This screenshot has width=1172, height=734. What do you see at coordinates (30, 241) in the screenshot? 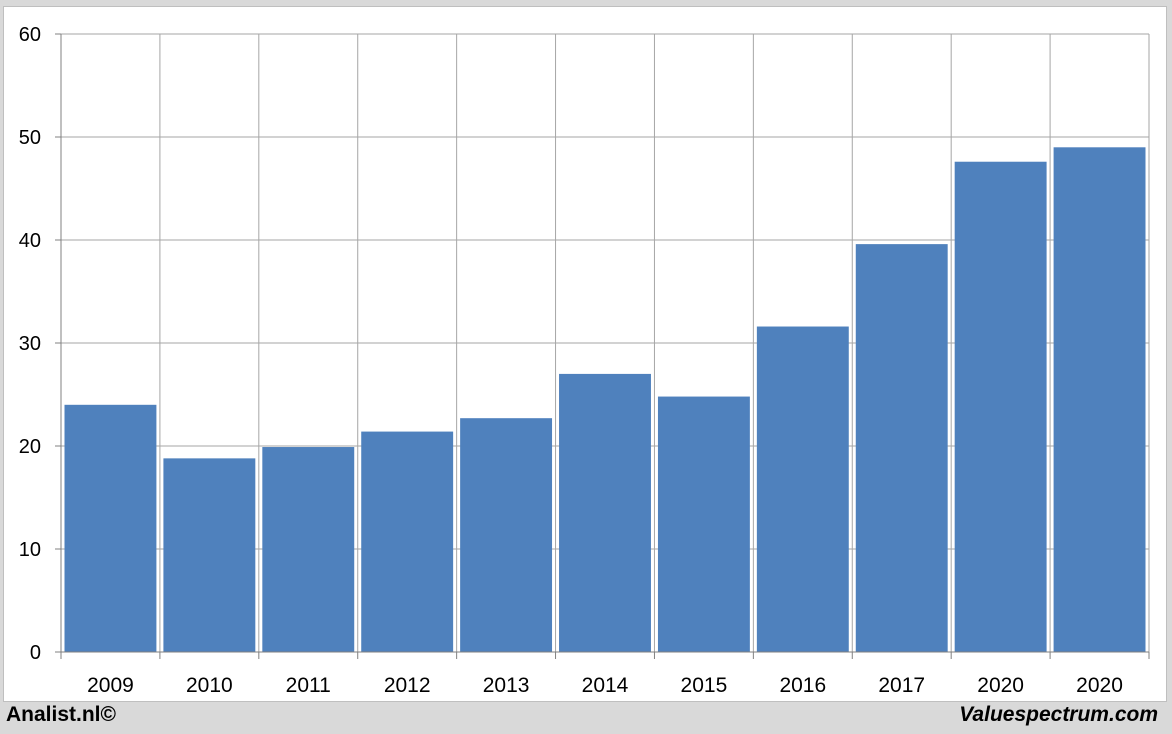
I see `y-tick-label: 40` at bounding box center [30, 241].